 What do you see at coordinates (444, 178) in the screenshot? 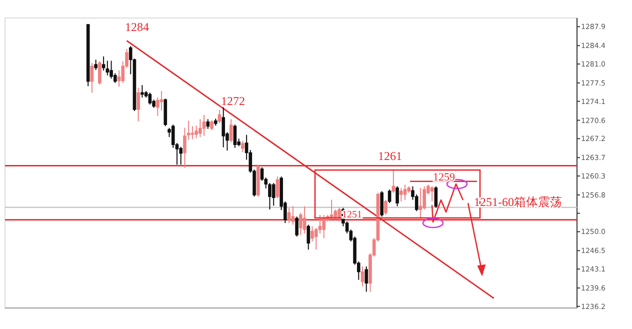
I see `annotation: 1259` at bounding box center [444, 178].